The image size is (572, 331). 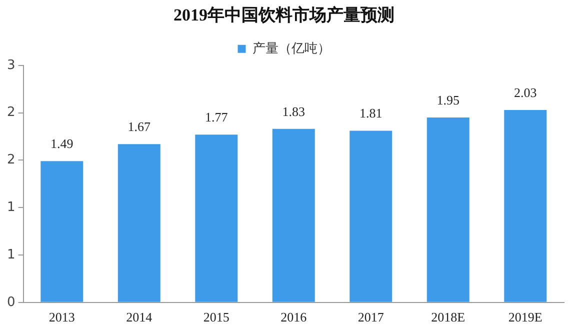 I want to click on data-label: 1.77, so click(x=216, y=117).